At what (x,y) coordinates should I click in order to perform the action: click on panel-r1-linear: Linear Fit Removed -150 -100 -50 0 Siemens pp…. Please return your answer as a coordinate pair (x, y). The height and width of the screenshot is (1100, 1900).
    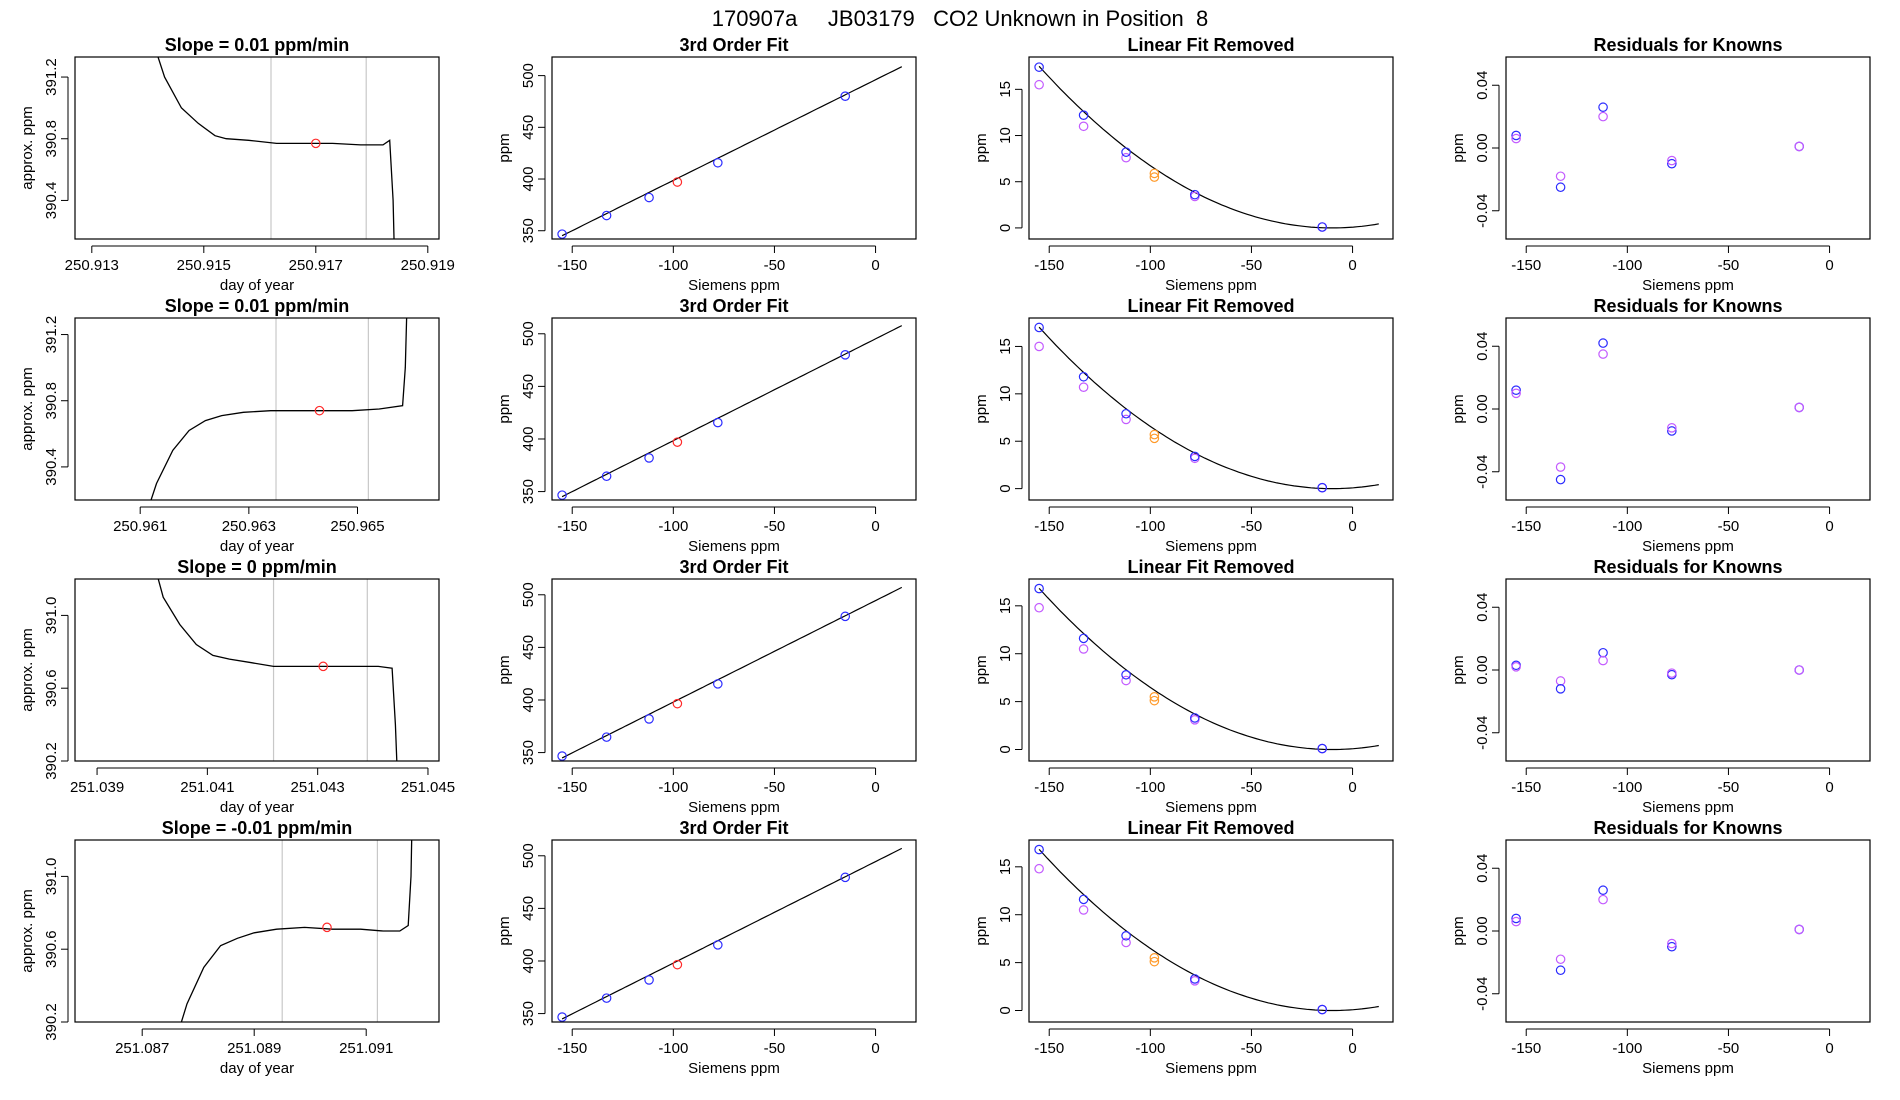
    Looking at the image, I should click on (1183, 164).